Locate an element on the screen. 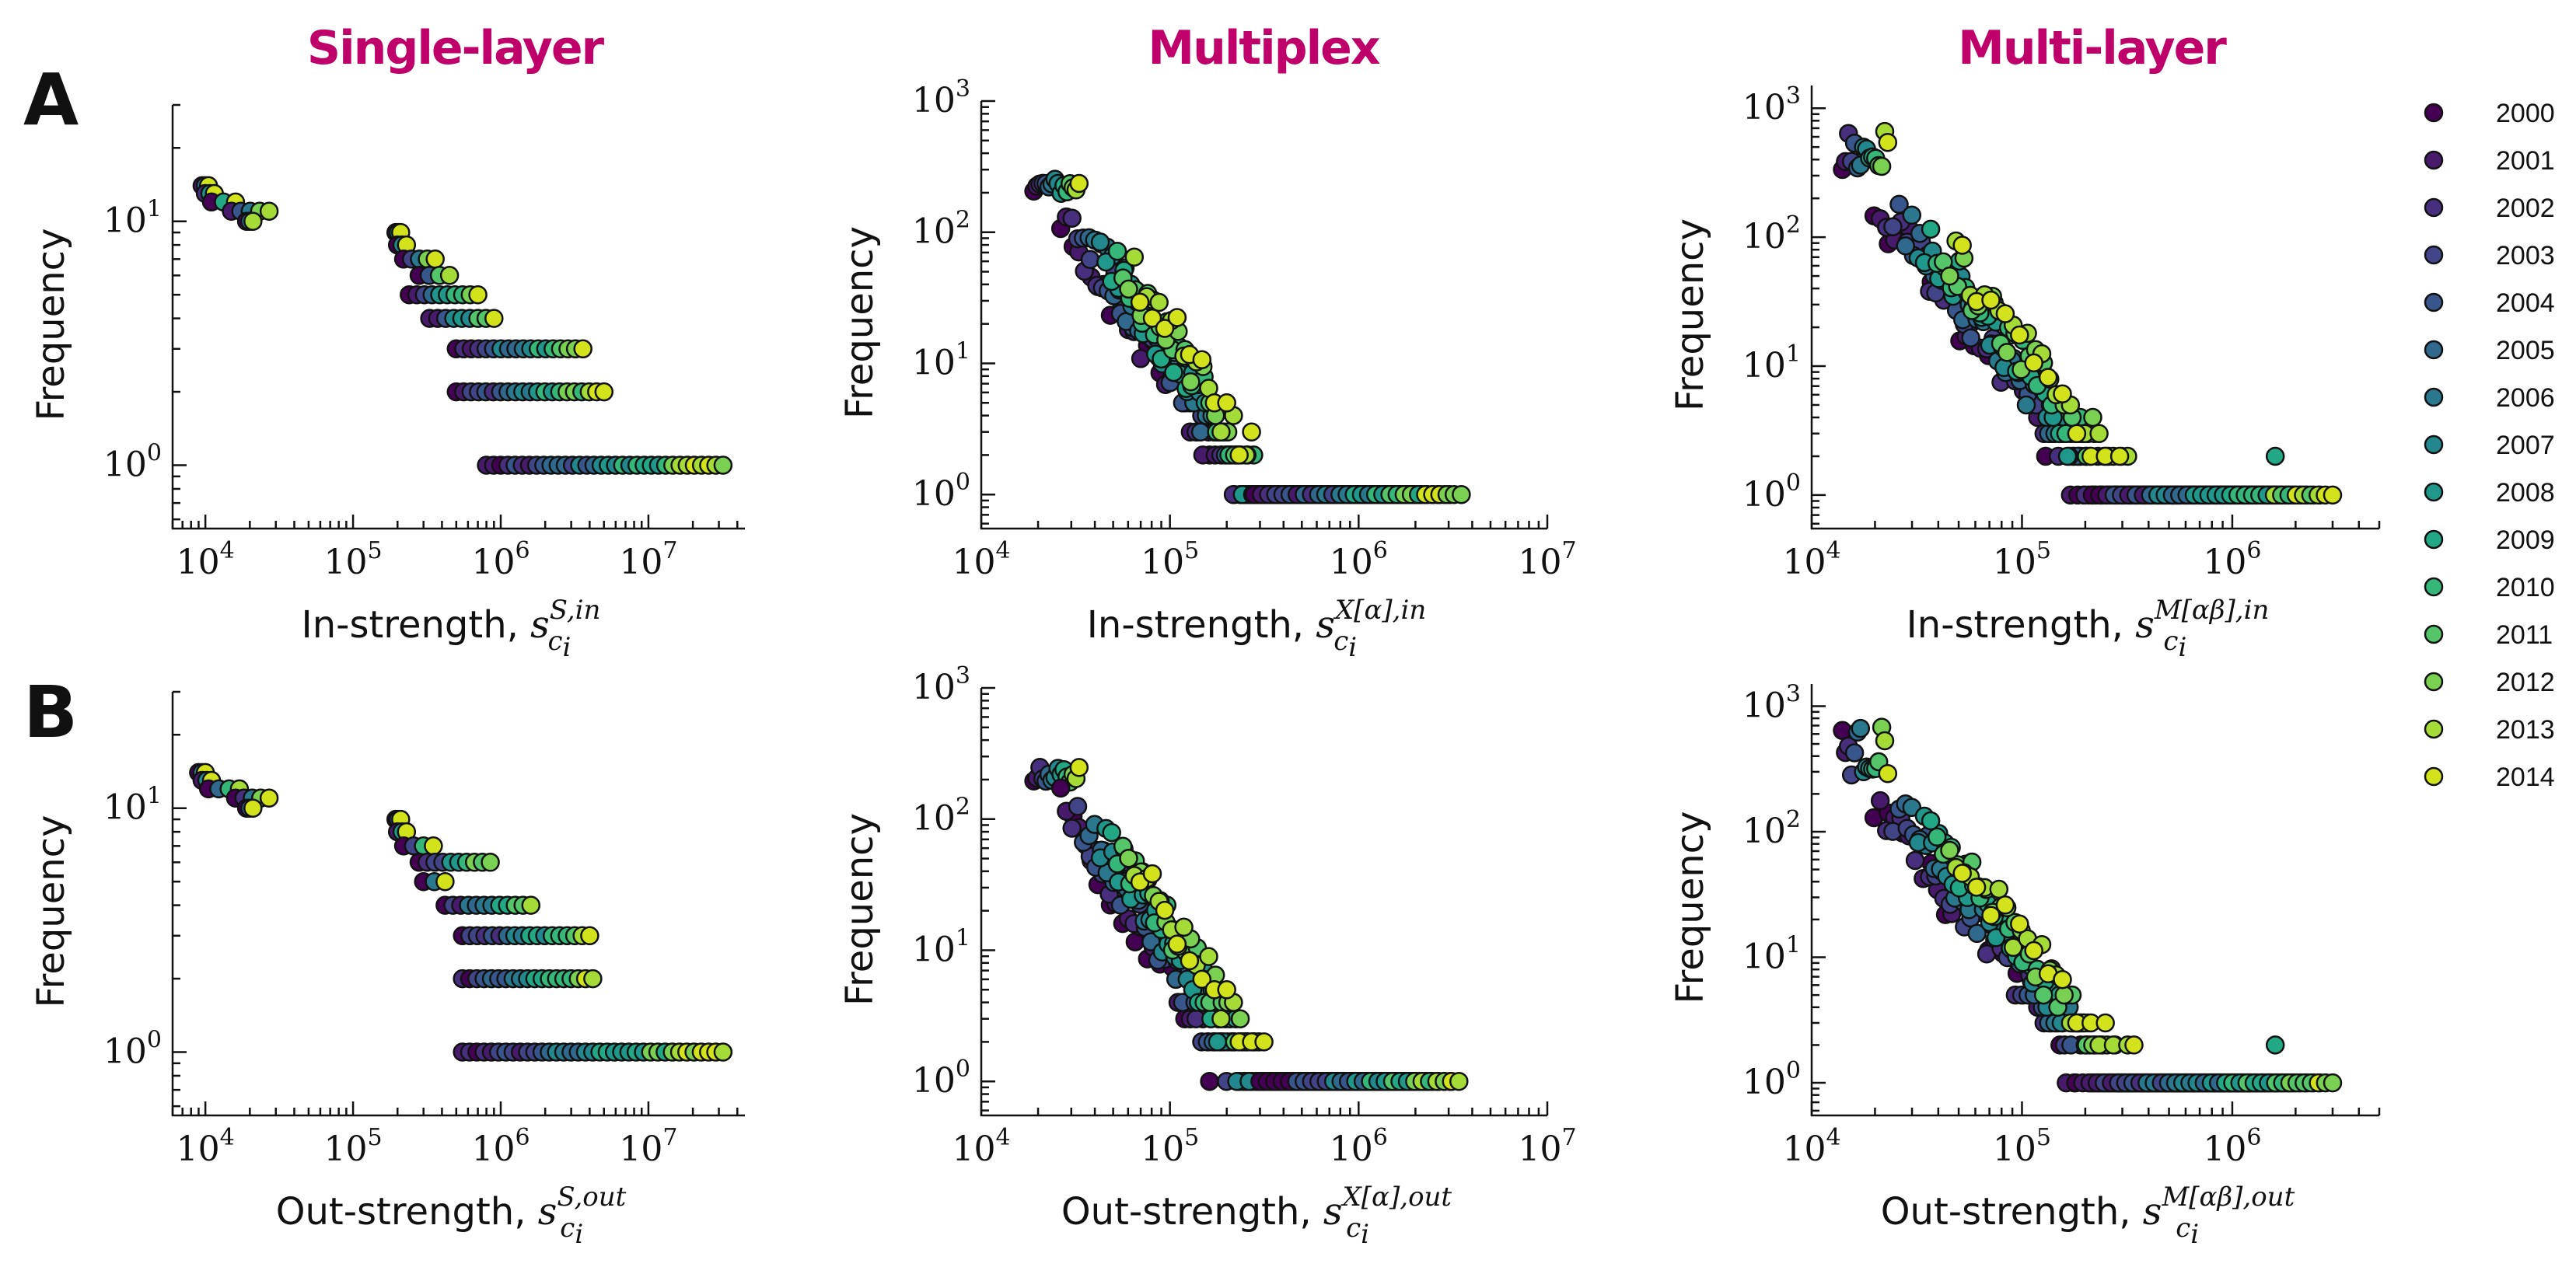  legend-item-2002: 2002 is located at coordinates (2489, 208).